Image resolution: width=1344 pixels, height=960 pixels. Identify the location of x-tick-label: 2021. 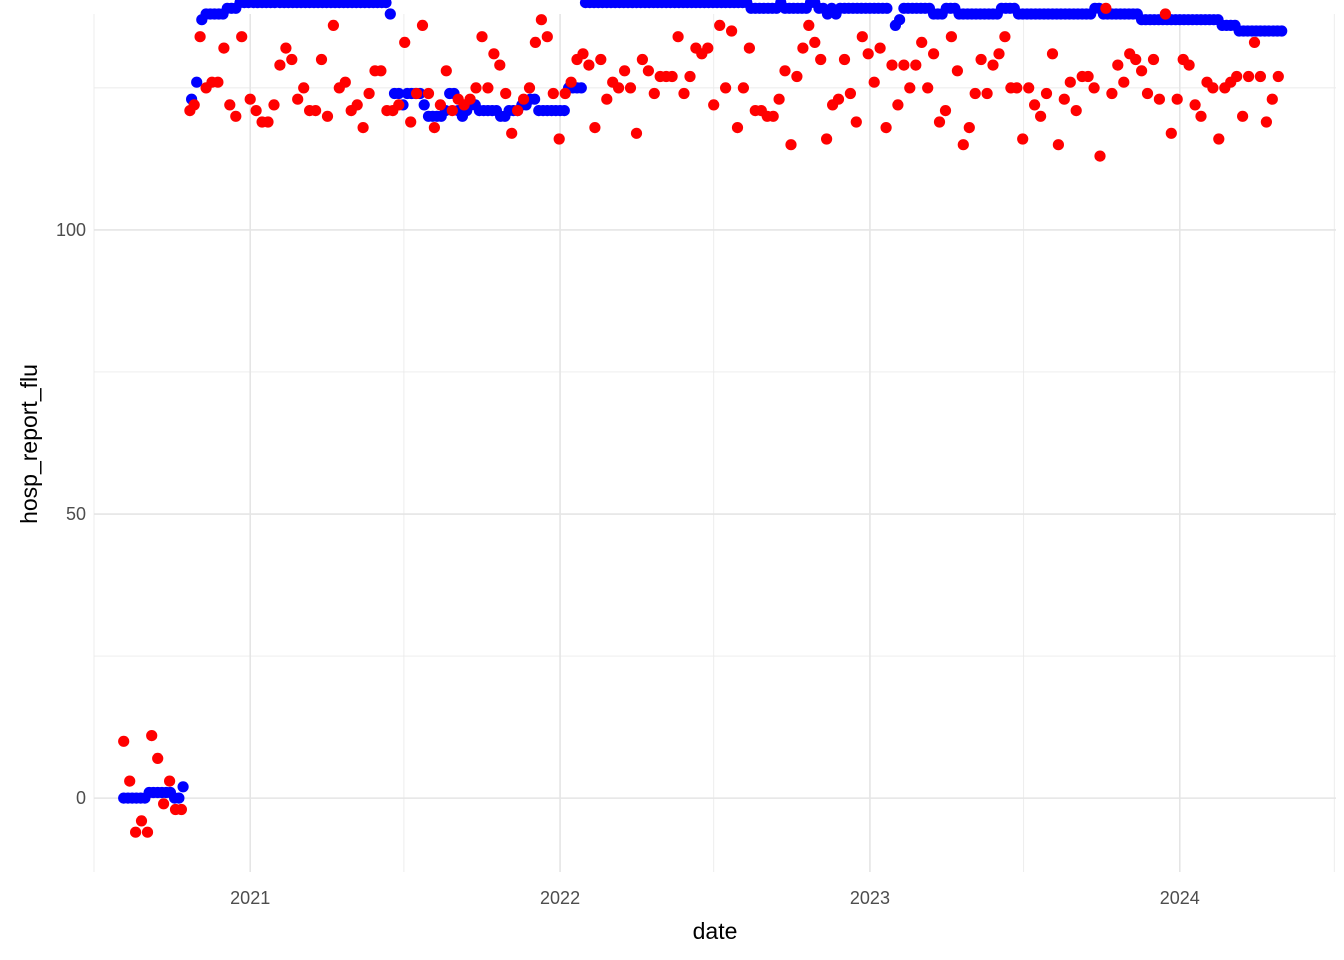
(250, 898).